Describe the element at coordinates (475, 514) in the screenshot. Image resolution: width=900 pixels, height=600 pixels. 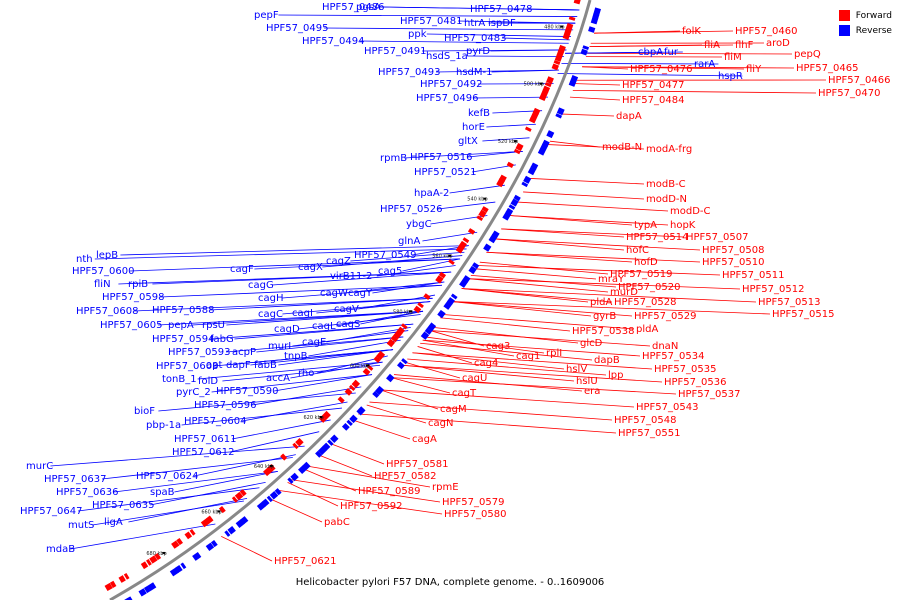
I see `forward-gene-label: HPF57_0580` at that location.